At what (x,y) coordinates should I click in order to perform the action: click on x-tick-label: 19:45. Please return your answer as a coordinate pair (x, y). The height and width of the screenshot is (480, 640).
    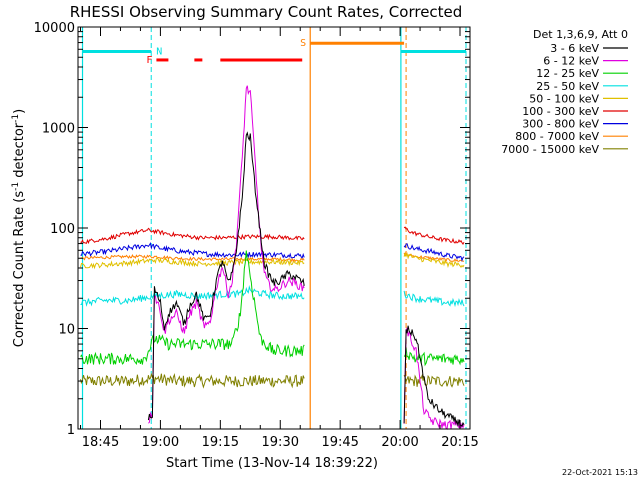
    Looking at the image, I should click on (339, 442).